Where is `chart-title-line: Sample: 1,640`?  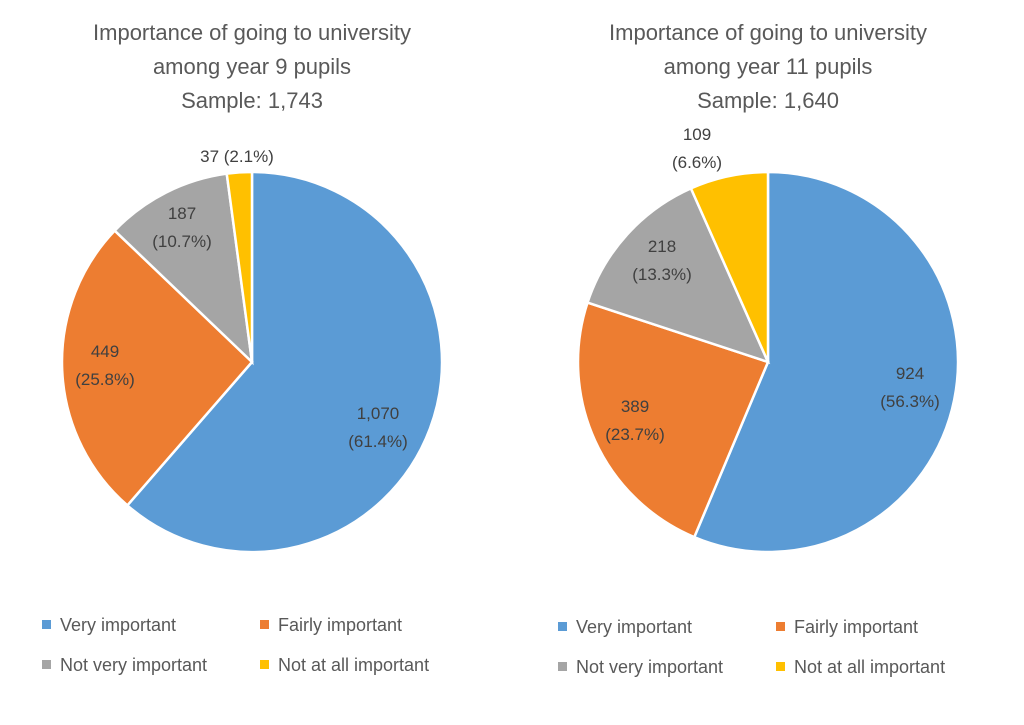 chart-title-line: Sample: 1,640 is located at coordinates (768, 100).